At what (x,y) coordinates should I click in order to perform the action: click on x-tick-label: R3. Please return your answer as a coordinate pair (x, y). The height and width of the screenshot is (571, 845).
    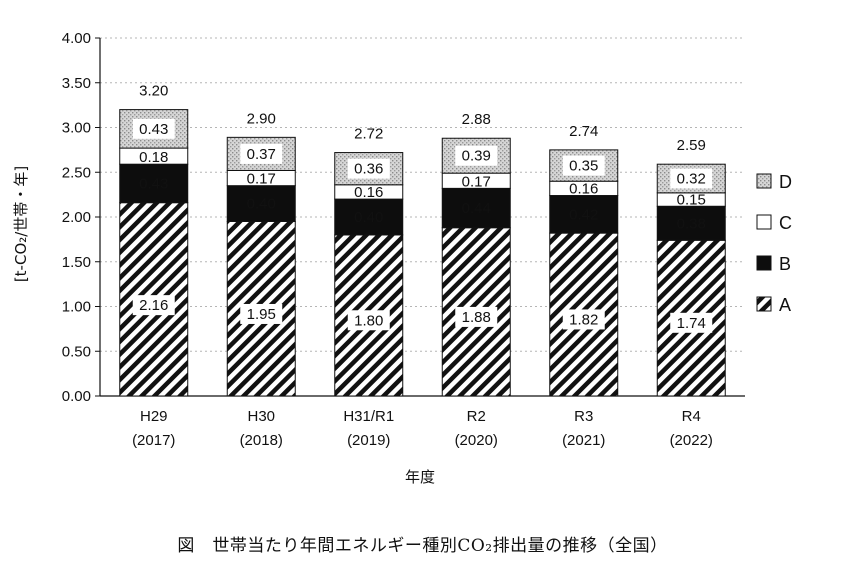
    Looking at the image, I should click on (583, 416).